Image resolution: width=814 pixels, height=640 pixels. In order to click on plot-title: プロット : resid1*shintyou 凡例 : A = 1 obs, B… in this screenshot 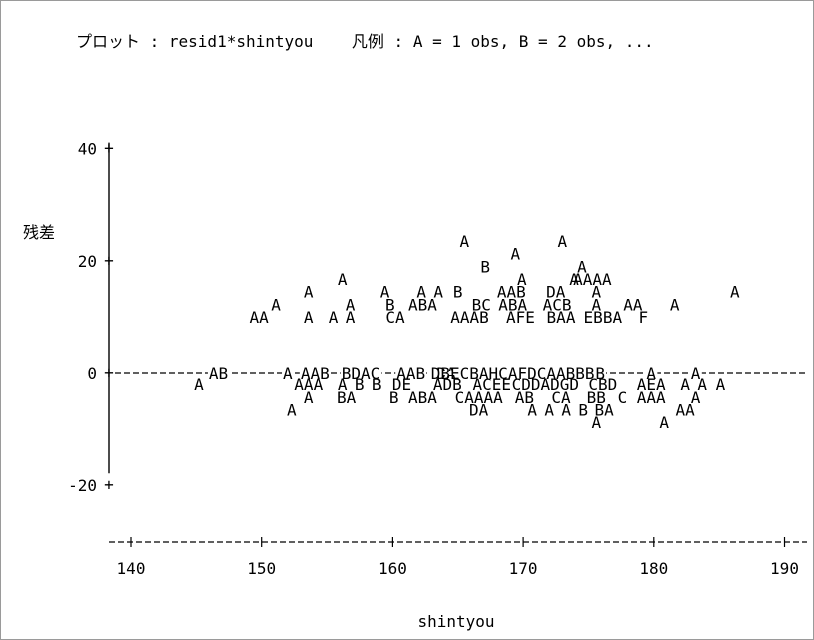, I will do `click(365, 41)`.